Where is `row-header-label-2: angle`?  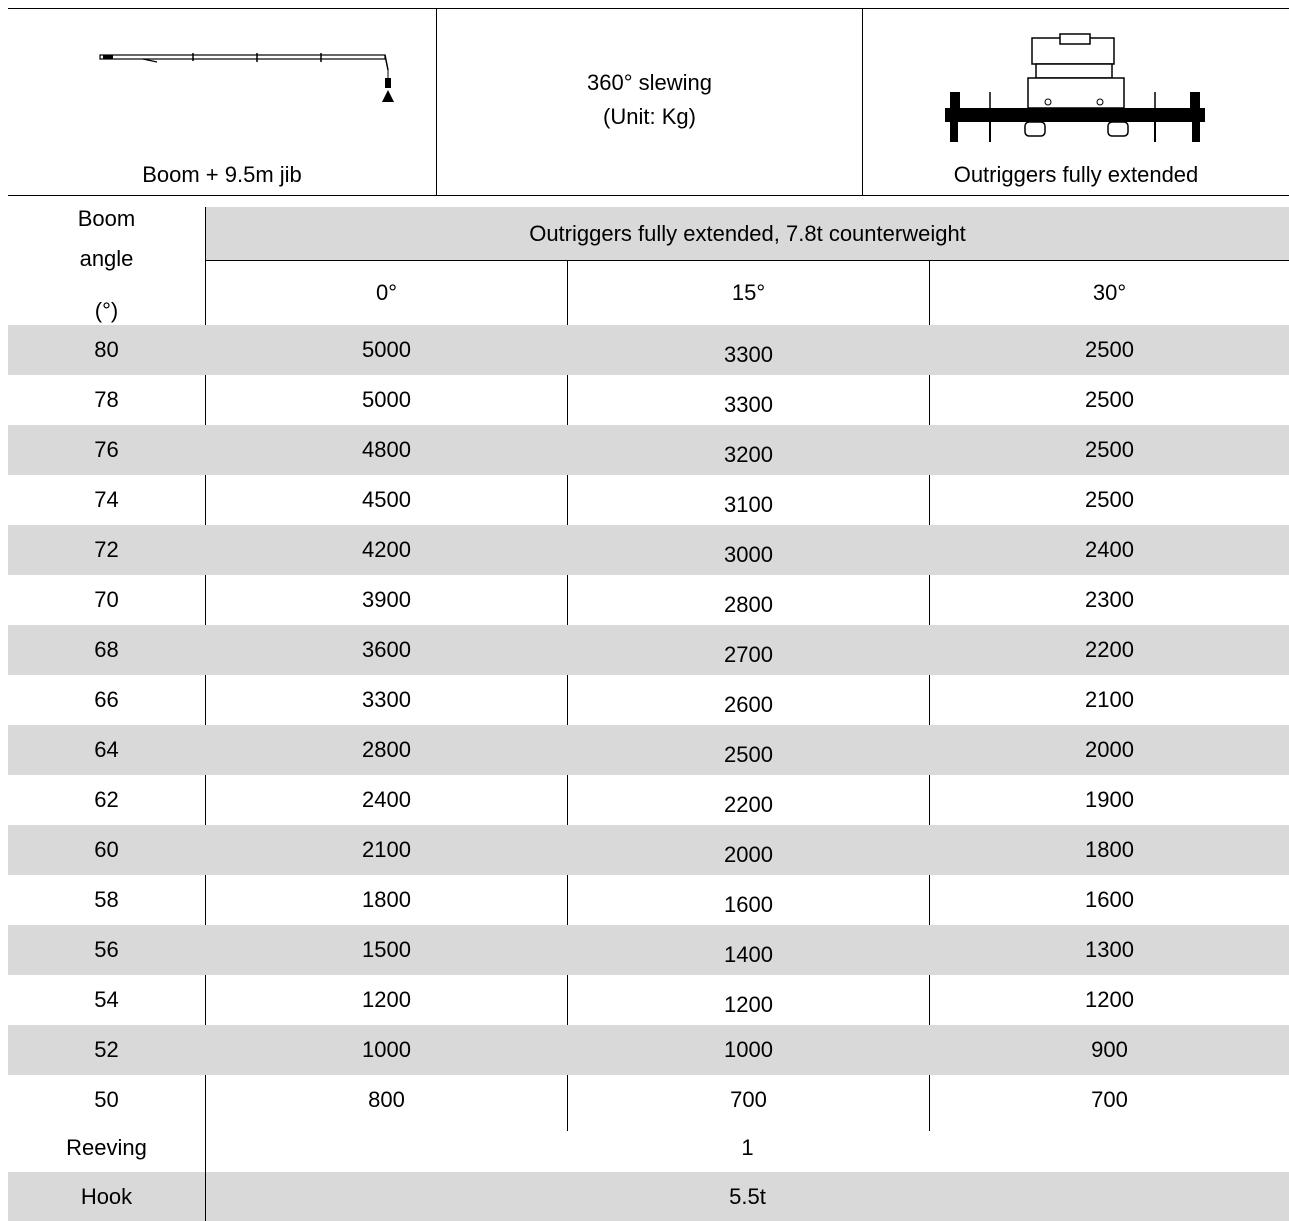
row-header-label-2: angle is located at coordinates (106, 258).